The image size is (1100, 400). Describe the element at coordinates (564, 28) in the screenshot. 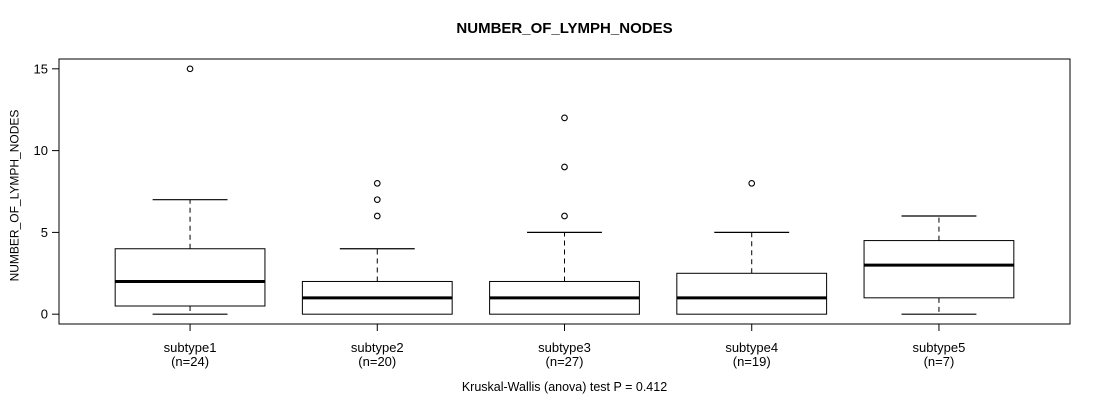

I see `chart-title: NUMBER_OF_LYMPH_NODES` at that location.